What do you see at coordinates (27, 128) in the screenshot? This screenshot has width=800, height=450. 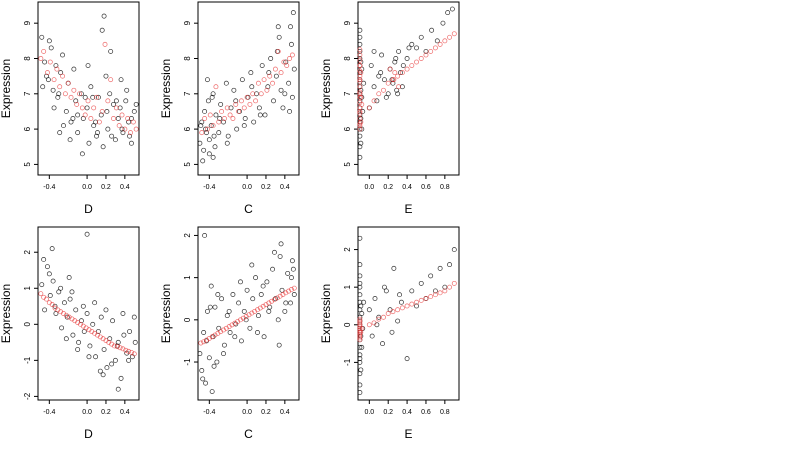 I see `y-tick-label: 6` at bounding box center [27, 128].